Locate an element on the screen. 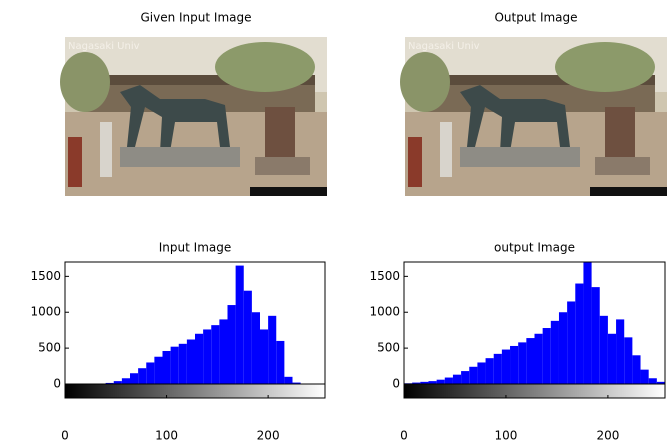 This screenshot has height=448, width=667. output-image is located at coordinates (533, 116).